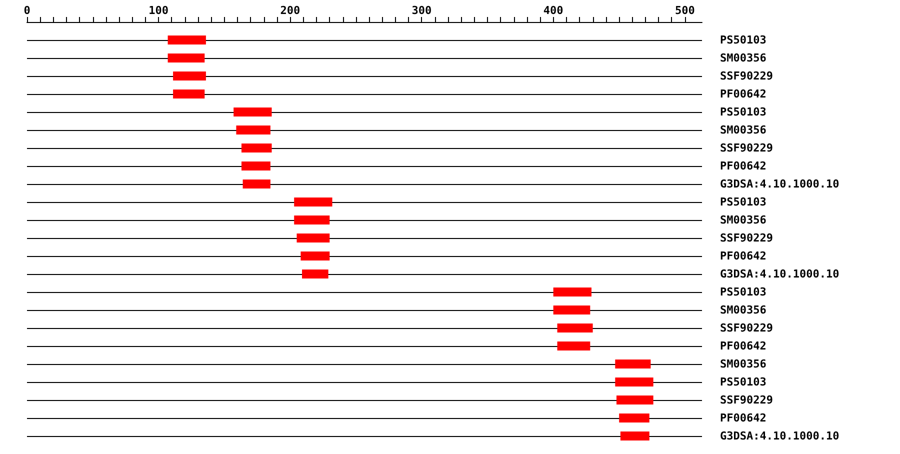  Describe the element at coordinates (27, 10) in the screenshot. I see `x-tick-label: 0` at that location.